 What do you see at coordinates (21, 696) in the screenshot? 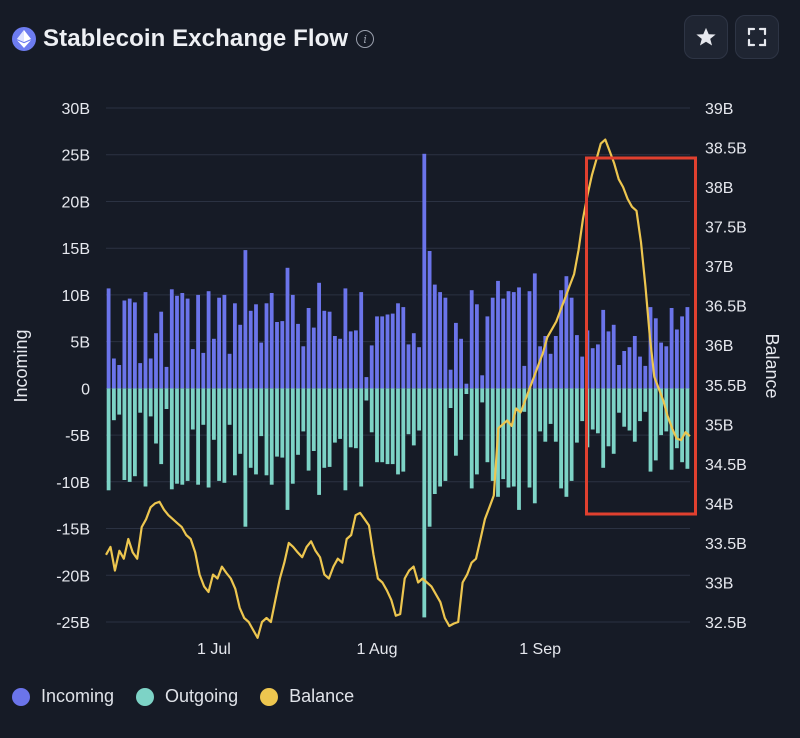
I see `legend-swatch-incoming` at bounding box center [21, 696].